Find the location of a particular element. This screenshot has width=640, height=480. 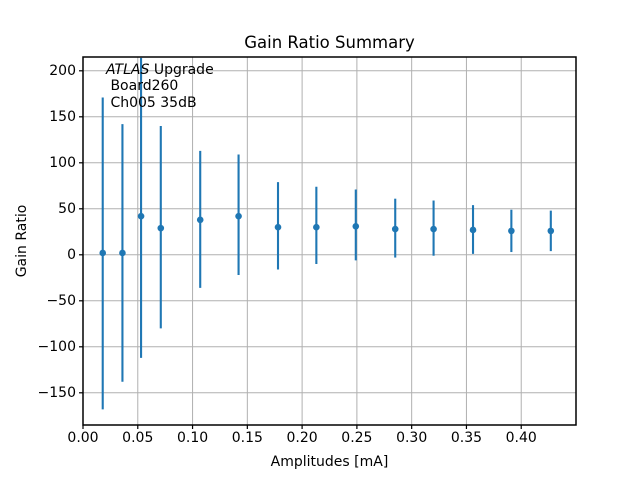

x-tick-label: 0.35 is located at coordinates (466, 438).